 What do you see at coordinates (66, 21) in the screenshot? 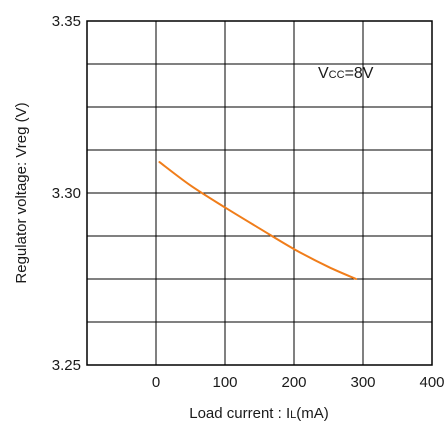
I see `y-tick-label: 3.35` at bounding box center [66, 21].